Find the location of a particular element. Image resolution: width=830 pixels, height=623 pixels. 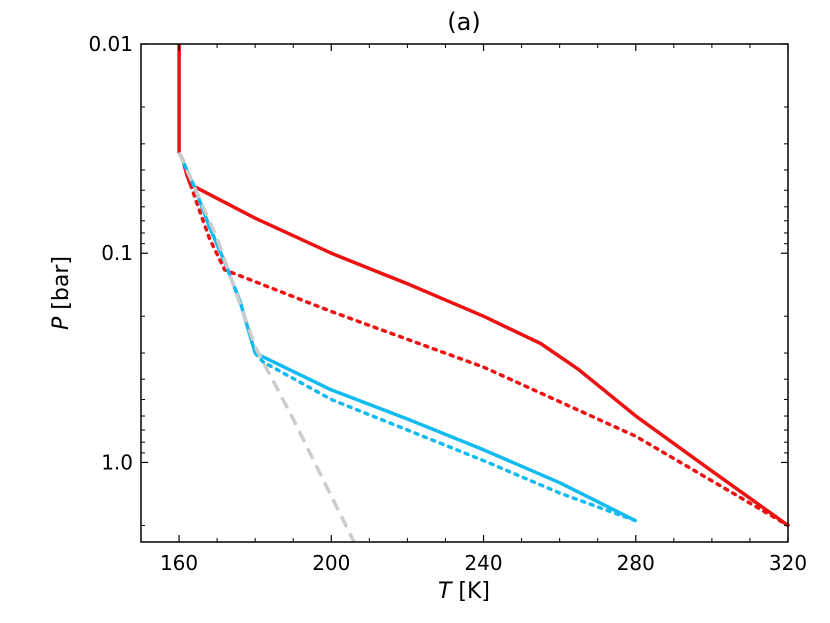

chart-title: (a) is located at coordinates (463, 22).